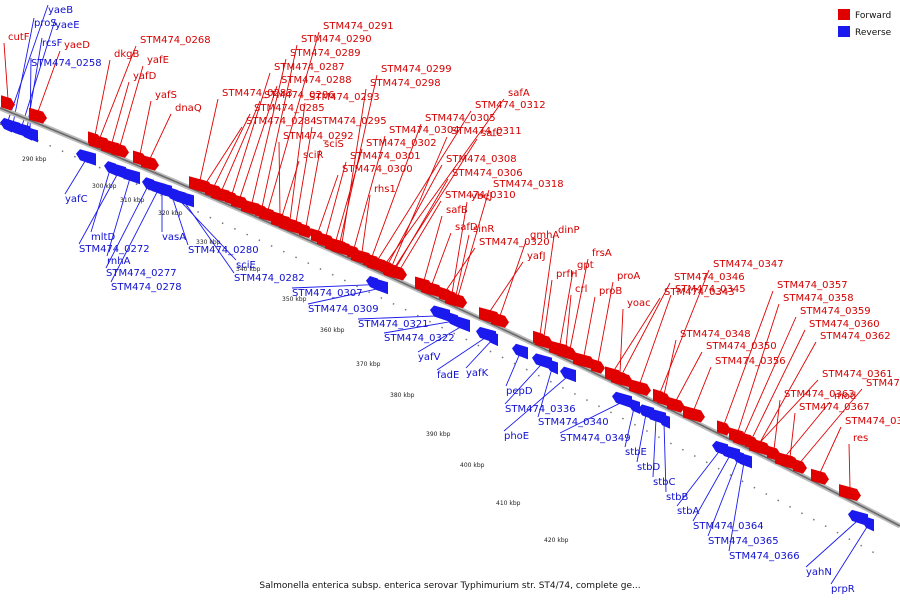 The image size is (900, 600). I want to click on gene-label-stm474-0370: STM474_0370, so click(872, 421).